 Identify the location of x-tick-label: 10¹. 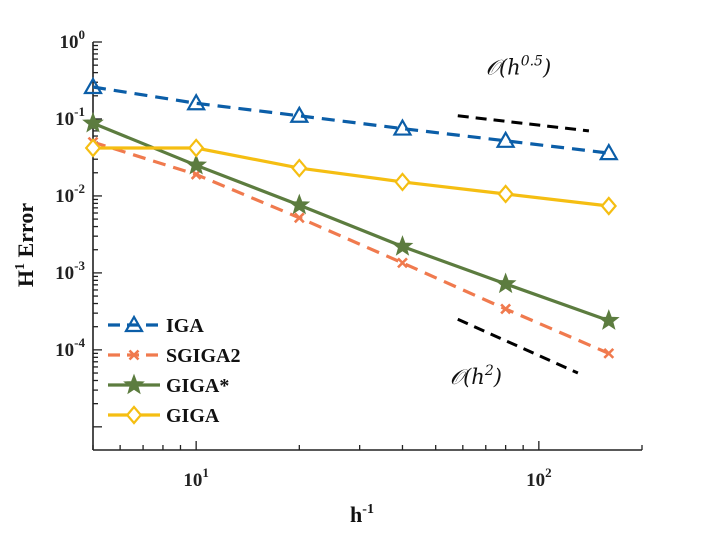
(196, 478).